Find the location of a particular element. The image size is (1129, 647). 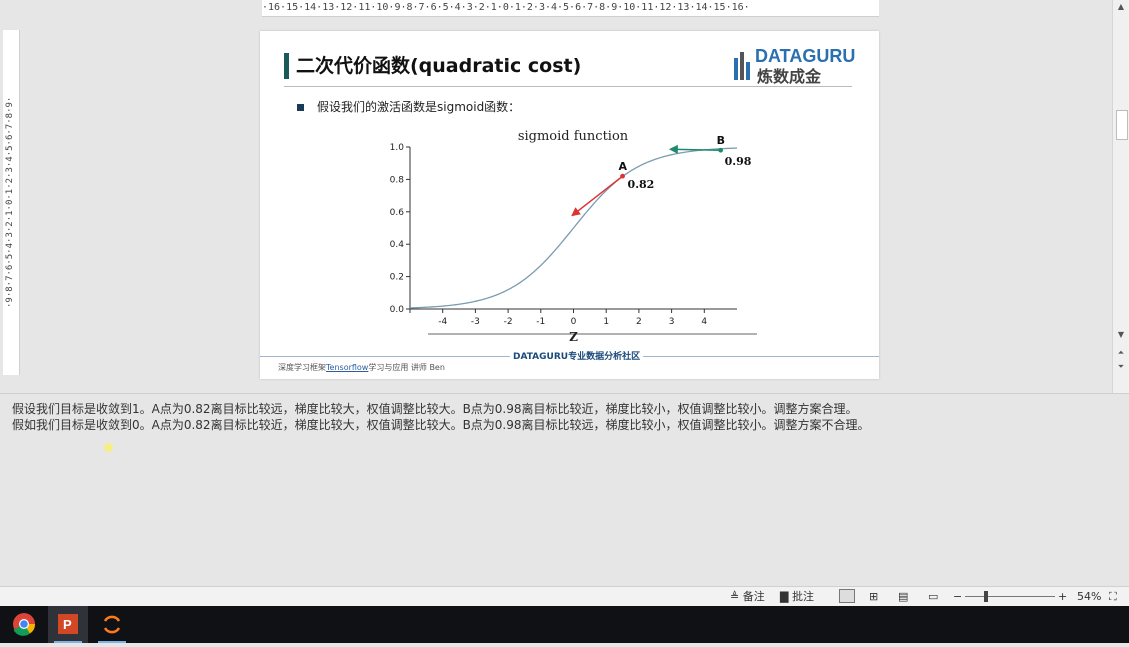

notes-toggle-button: ≜ 备注 is located at coordinates (747, 597).